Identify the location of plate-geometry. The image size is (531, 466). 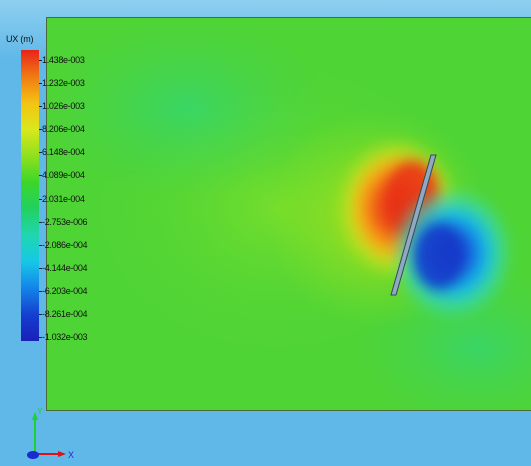
(413, 225).